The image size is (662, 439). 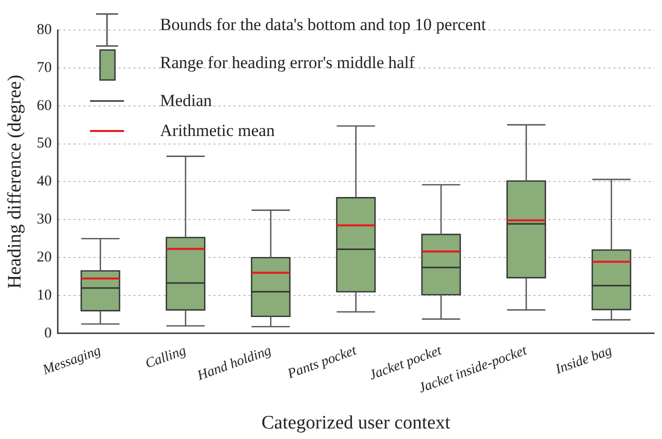 What do you see at coordinates (44, 220) in the screenshot?
I see `y-tick-label: 30` at bounding box center [44, 220].